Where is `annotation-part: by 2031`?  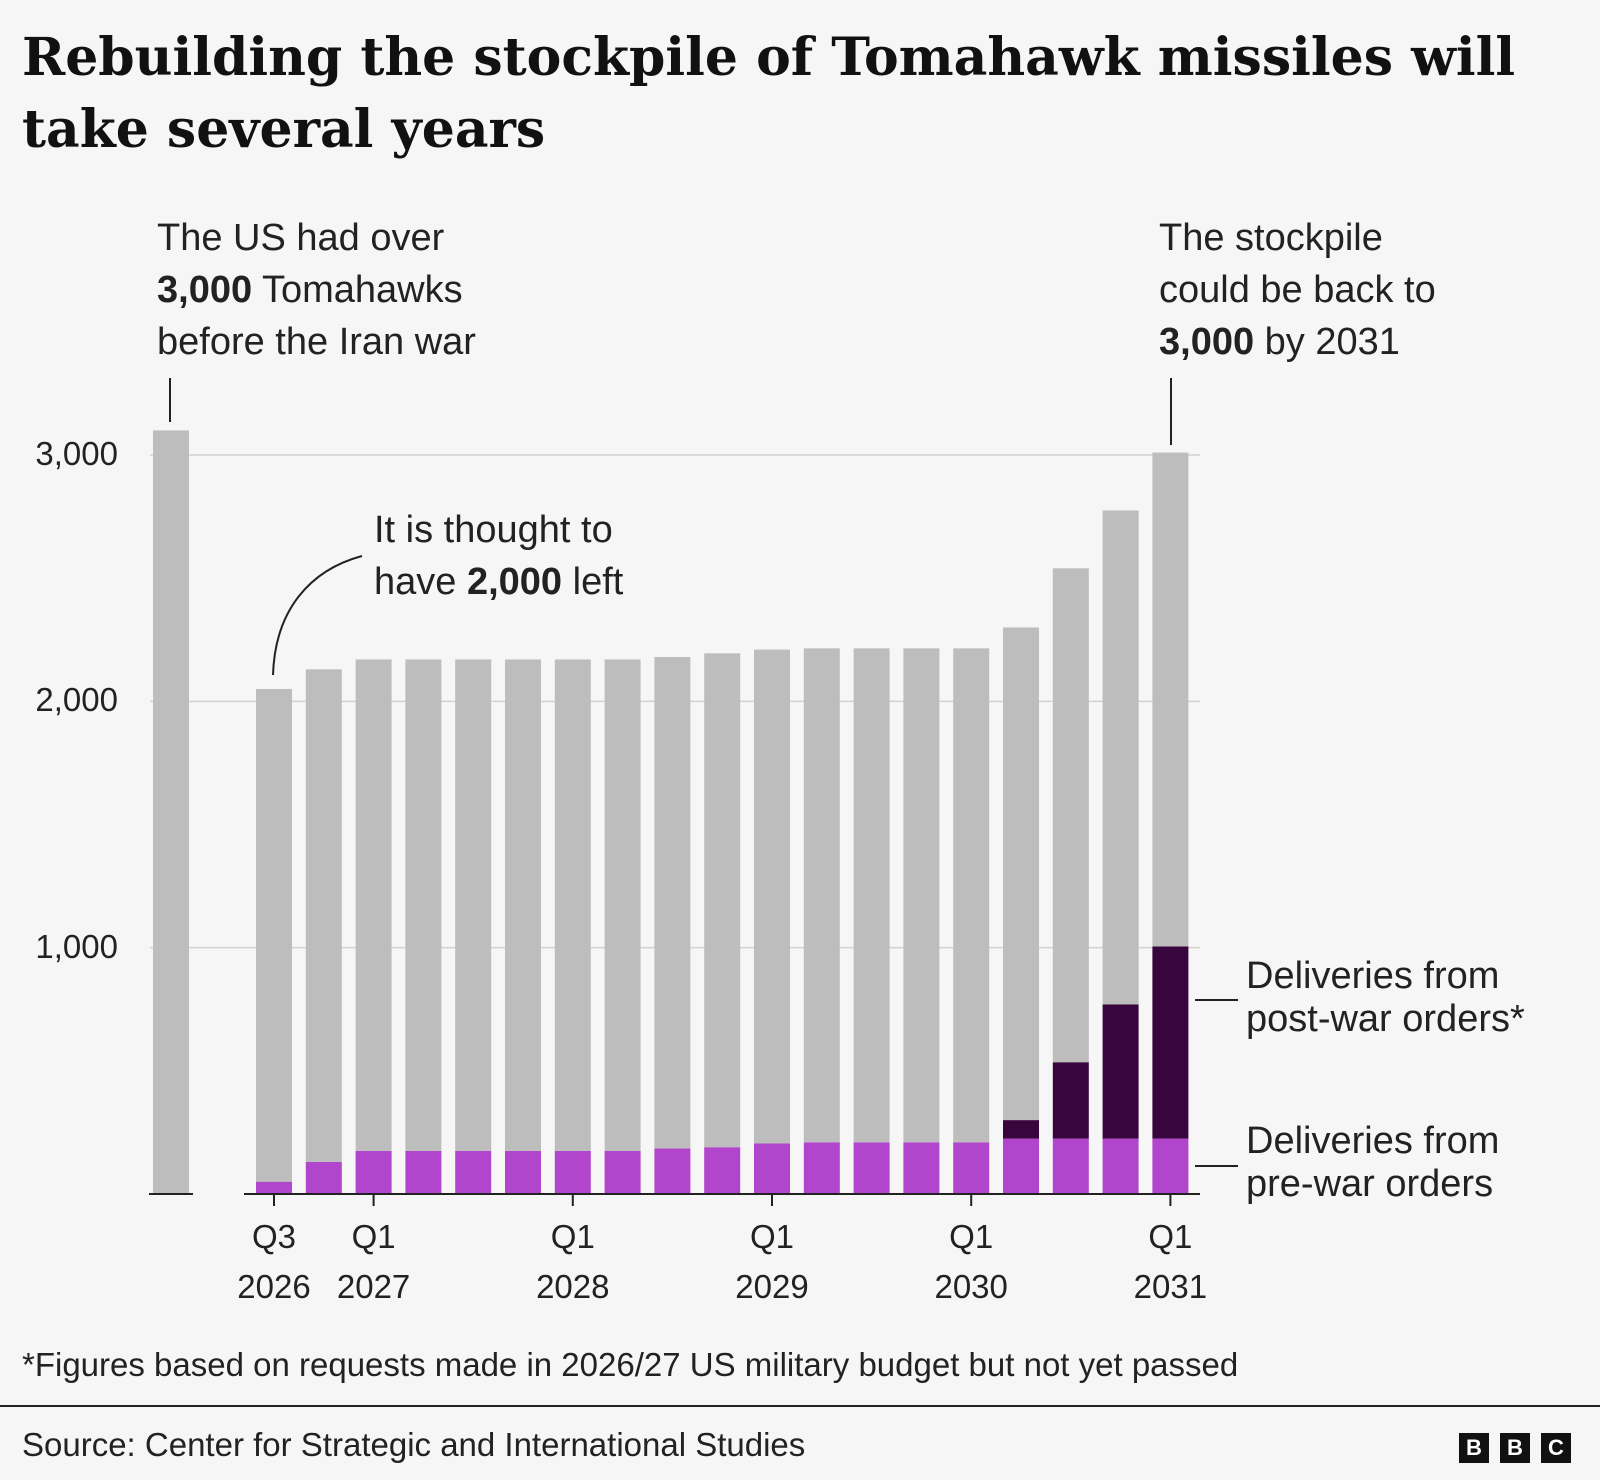 annotation-part: by 2031 is located at coordinates (1327, 342).